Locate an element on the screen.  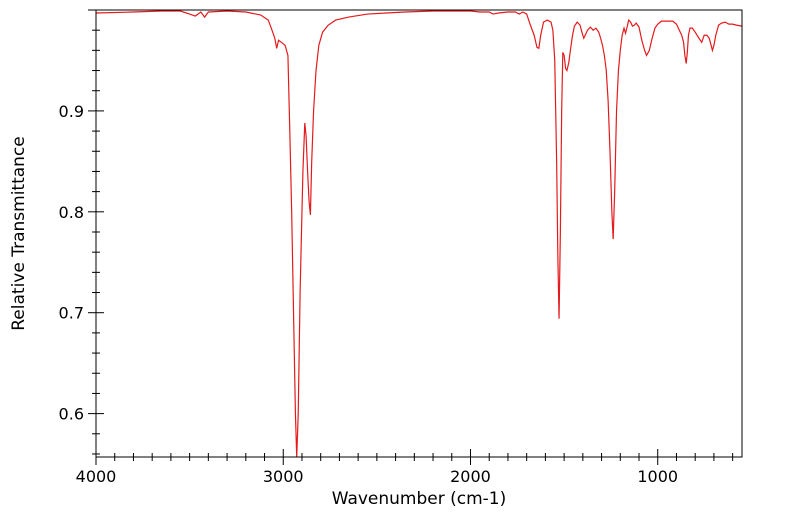
x-axis-title: Wavenumber (cm-1) is located at coordinates (419, 499).